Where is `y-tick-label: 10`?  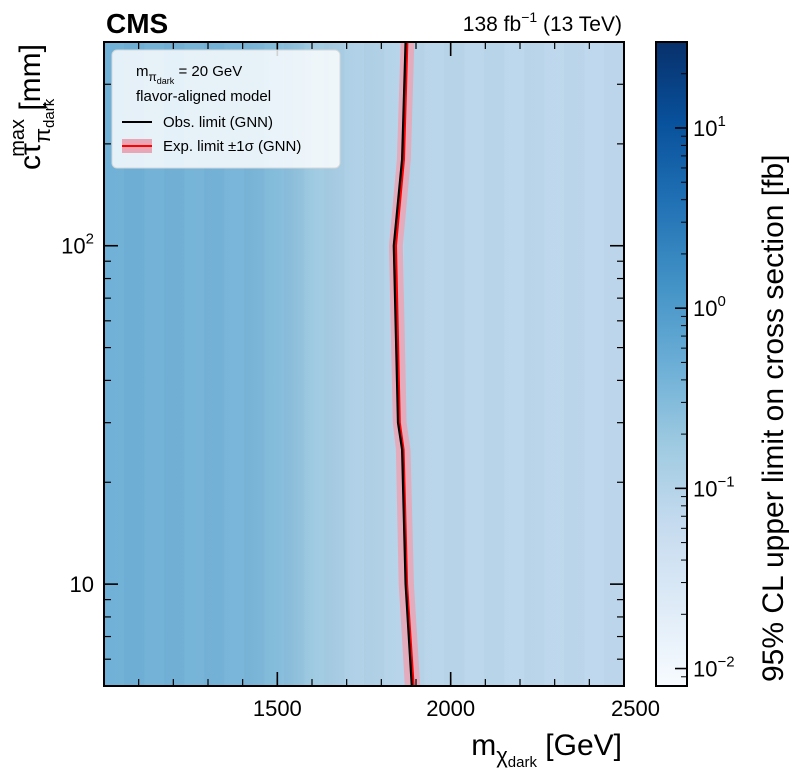
y-tick-label: 10 is located at coordinates (82, 584).